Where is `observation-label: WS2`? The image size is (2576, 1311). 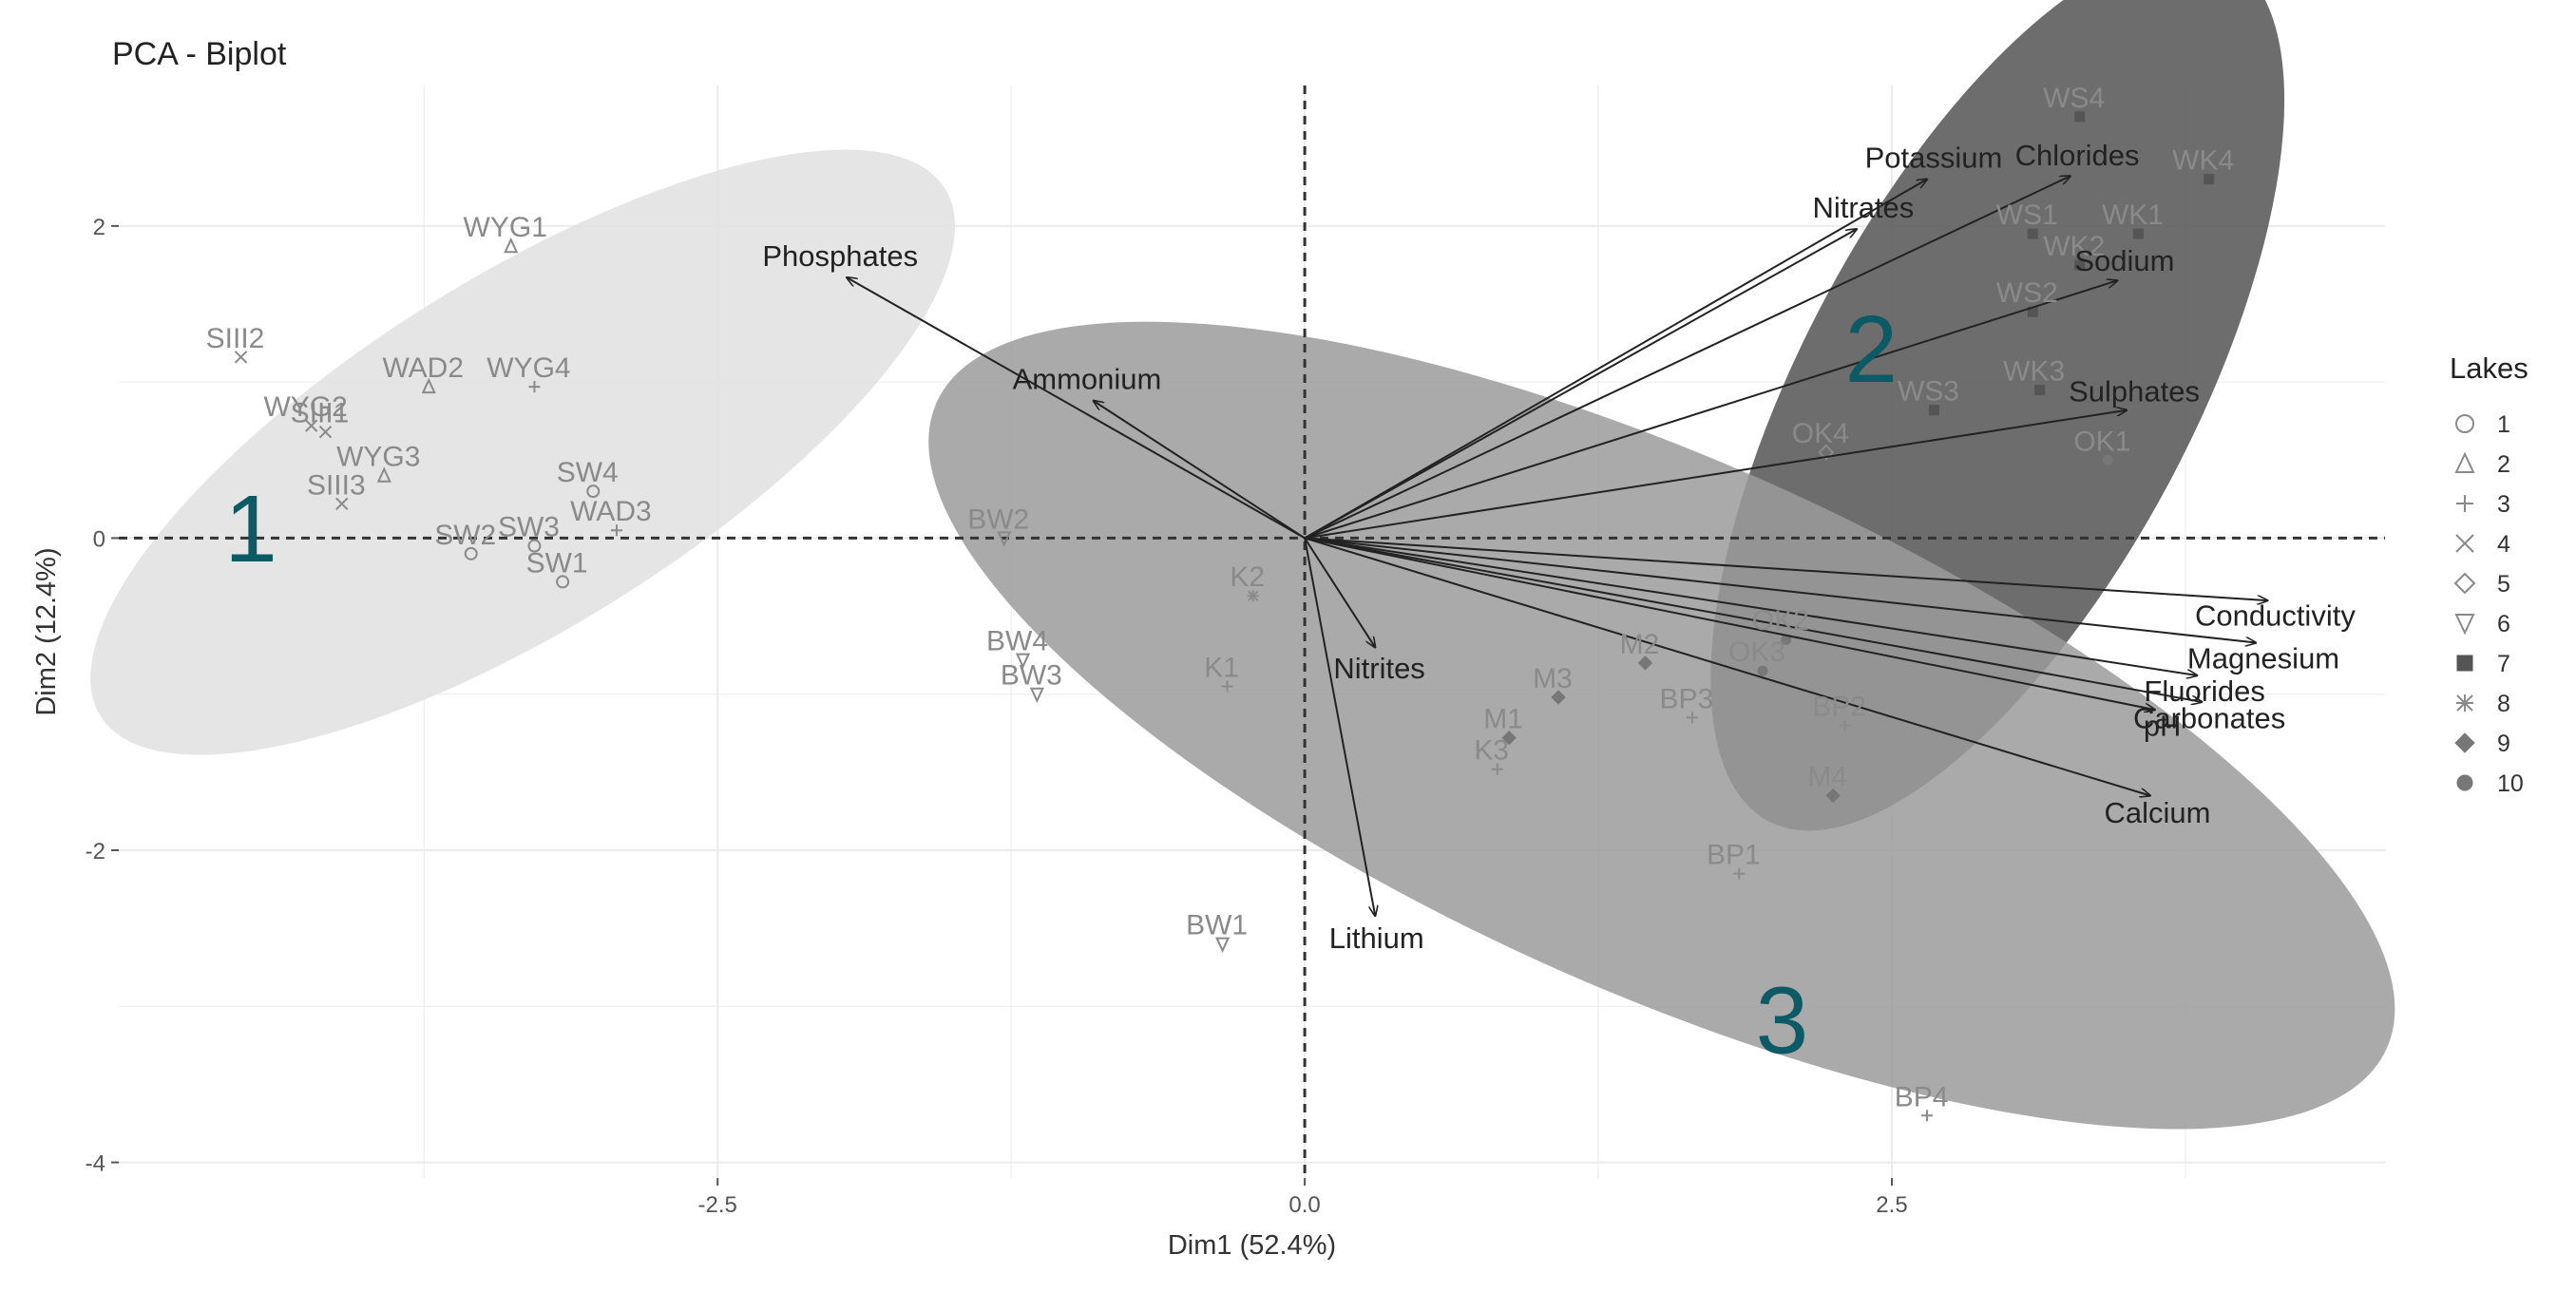
observation-label: WS2 is located at coordinates (2027, 293).